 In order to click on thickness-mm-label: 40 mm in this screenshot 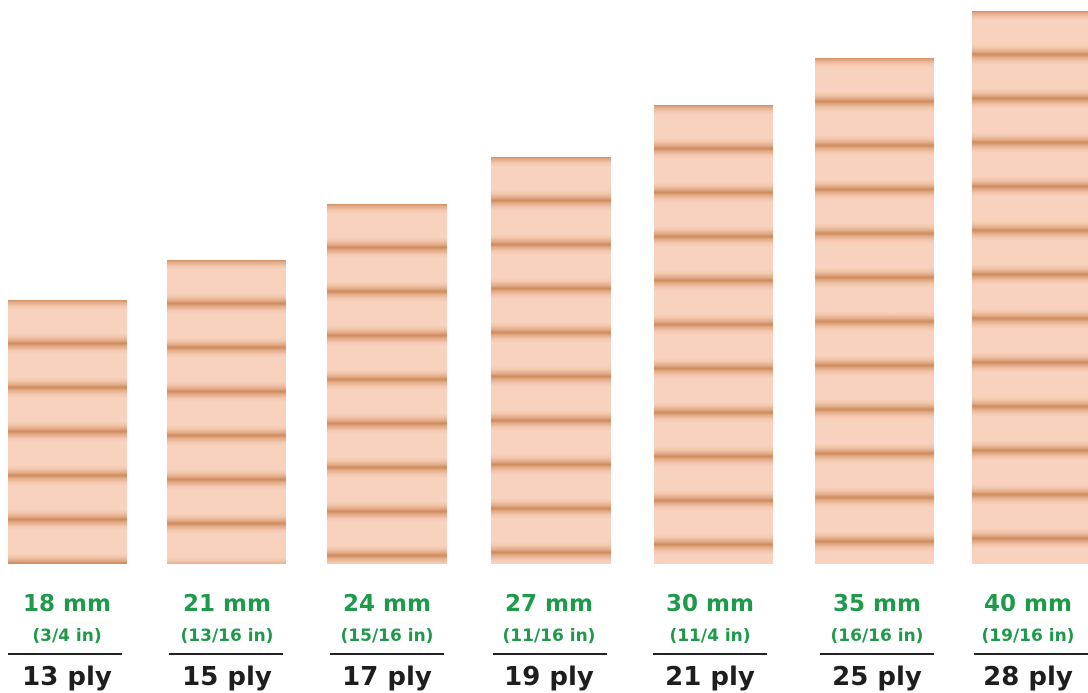, I will do `click(1028, 604)`.